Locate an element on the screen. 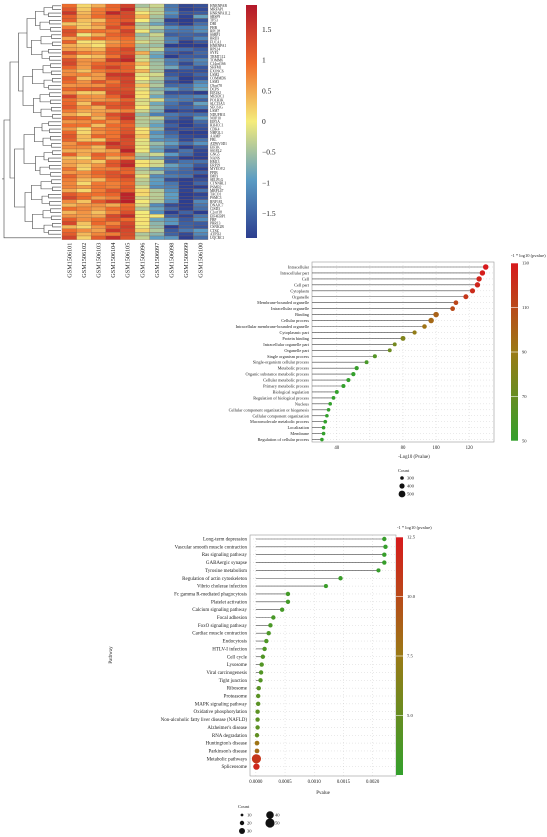 This screenshot has height=837, width=547. go-term-label: Intracellular organelle part is located at coordinates (286, 344).